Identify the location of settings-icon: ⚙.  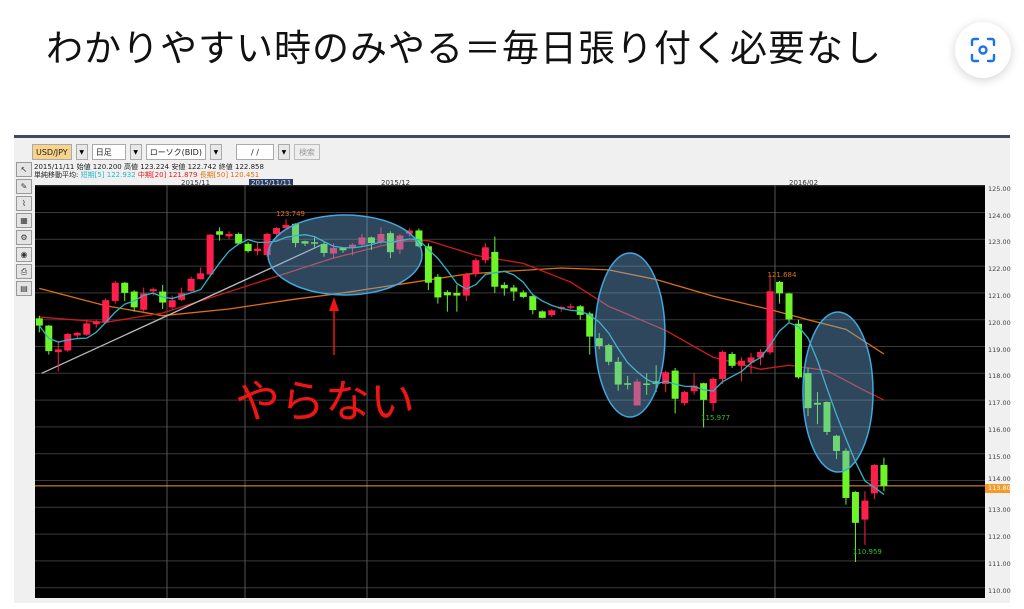
(24, 237).